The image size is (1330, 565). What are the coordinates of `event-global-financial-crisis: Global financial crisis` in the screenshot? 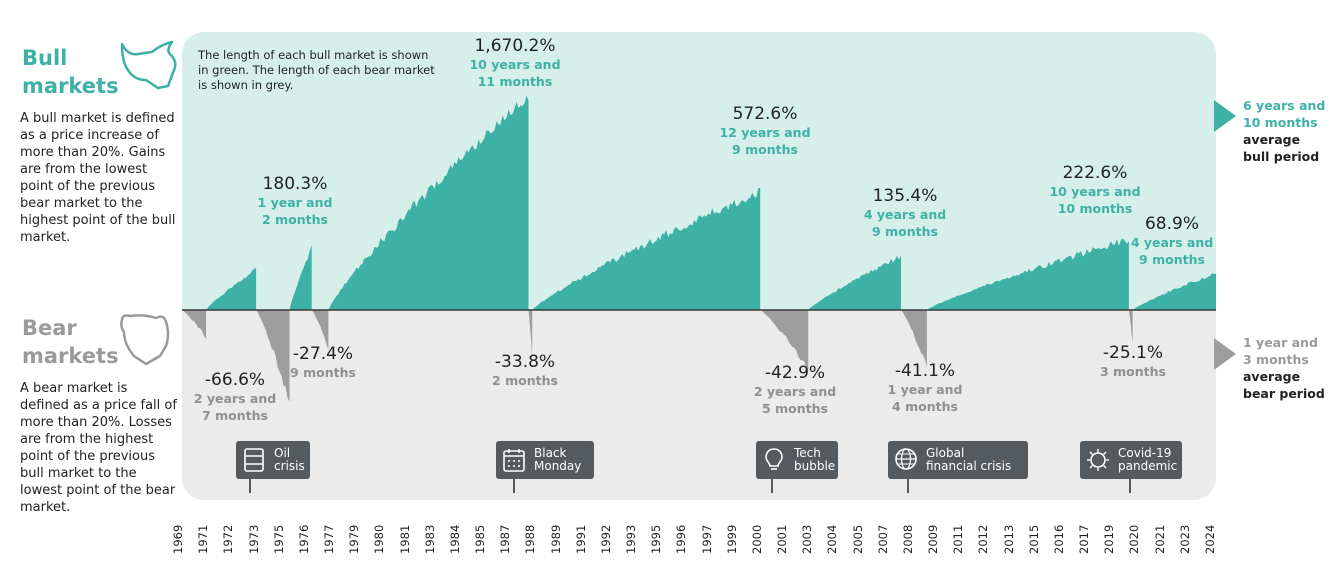 It's located at (958, 467).